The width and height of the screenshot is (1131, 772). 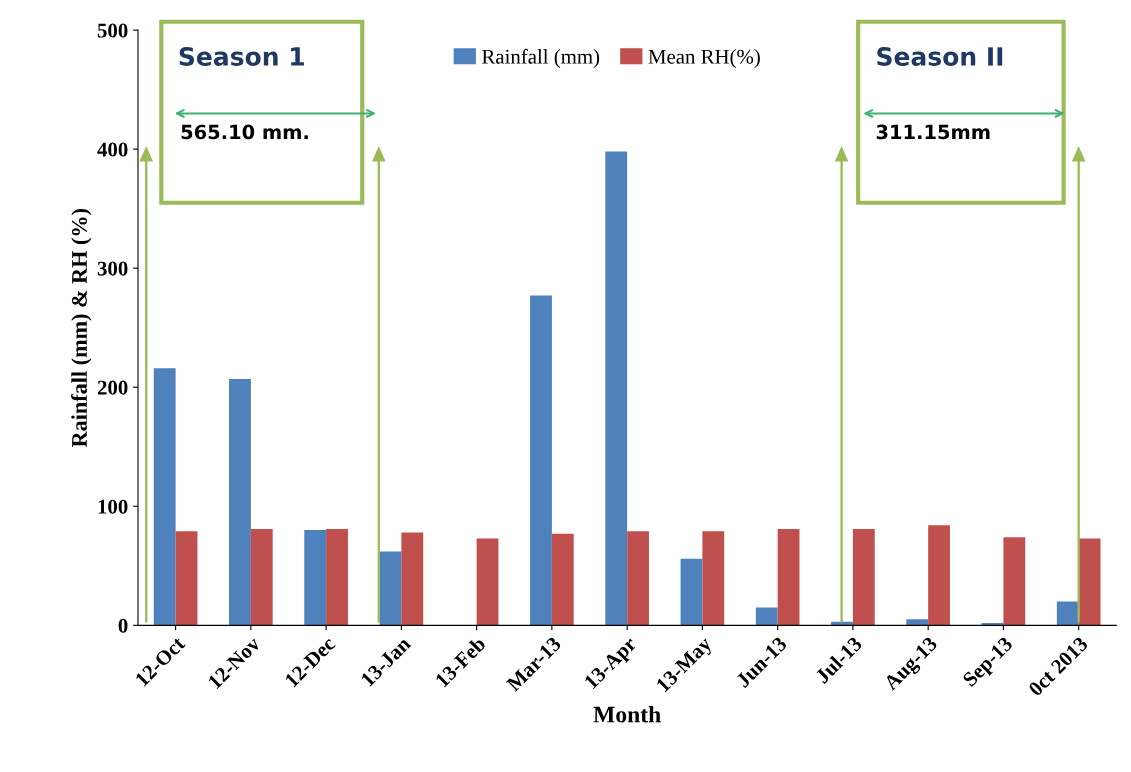 What do you see at coordinates (244, 132) in the screenshot?
I see `annotation: 565.10 mm.` at bounding box center [244, 132].